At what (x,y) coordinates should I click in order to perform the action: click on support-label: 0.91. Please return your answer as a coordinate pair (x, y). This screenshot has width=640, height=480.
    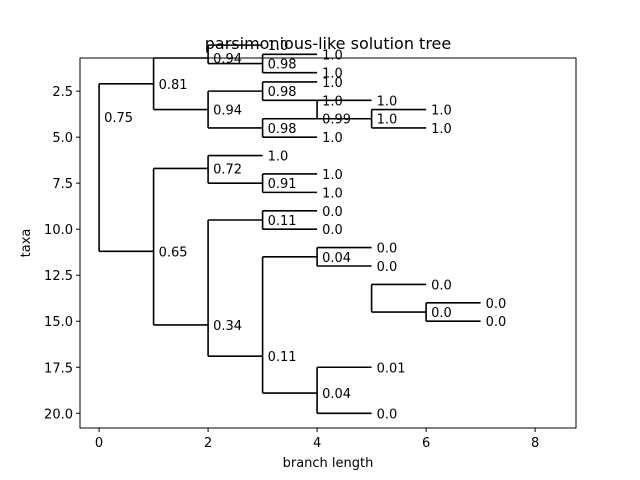
    Looking at the image, I should click on (282, 184).